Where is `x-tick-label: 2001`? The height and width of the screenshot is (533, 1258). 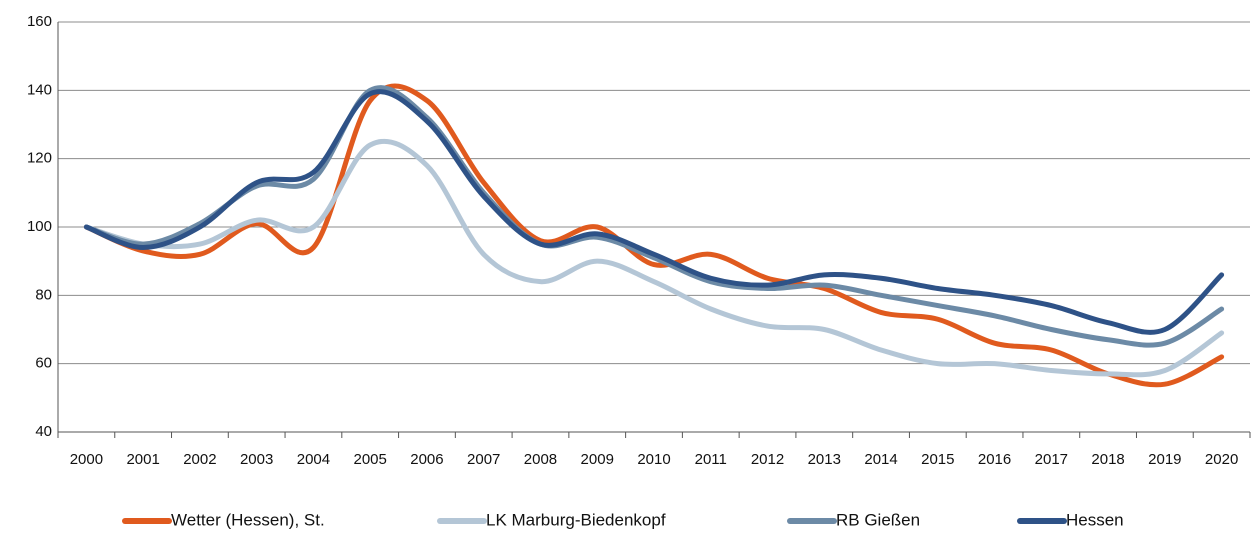 x-tick-label: 2001 is located at coordinates (142, 459).